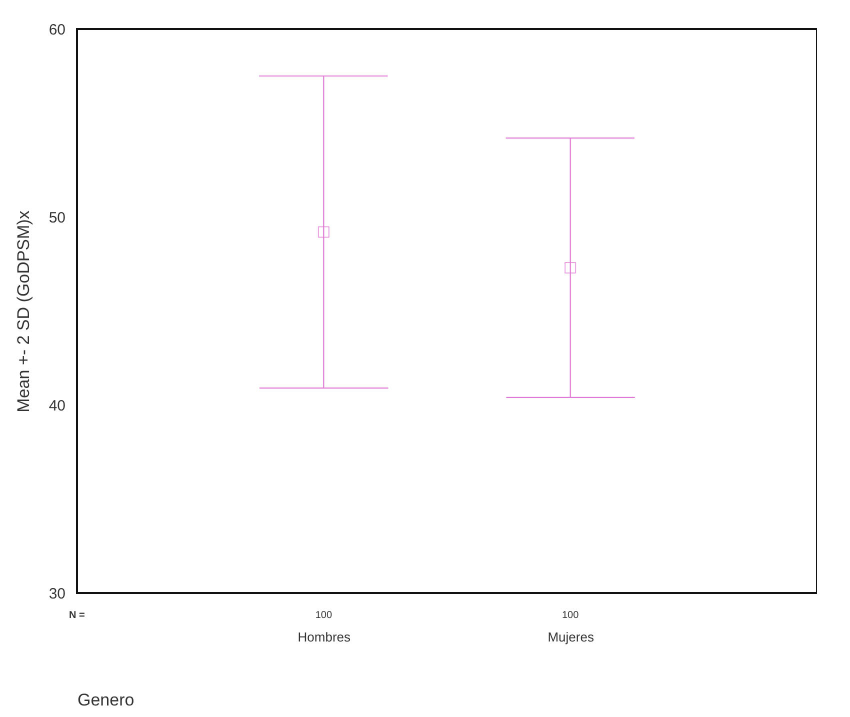 The width and height of the screenshot is (850, 717). Describe the element at coordinates (325, 637) in the screenshot. I see `x-tick-label: Hombres` at that location.